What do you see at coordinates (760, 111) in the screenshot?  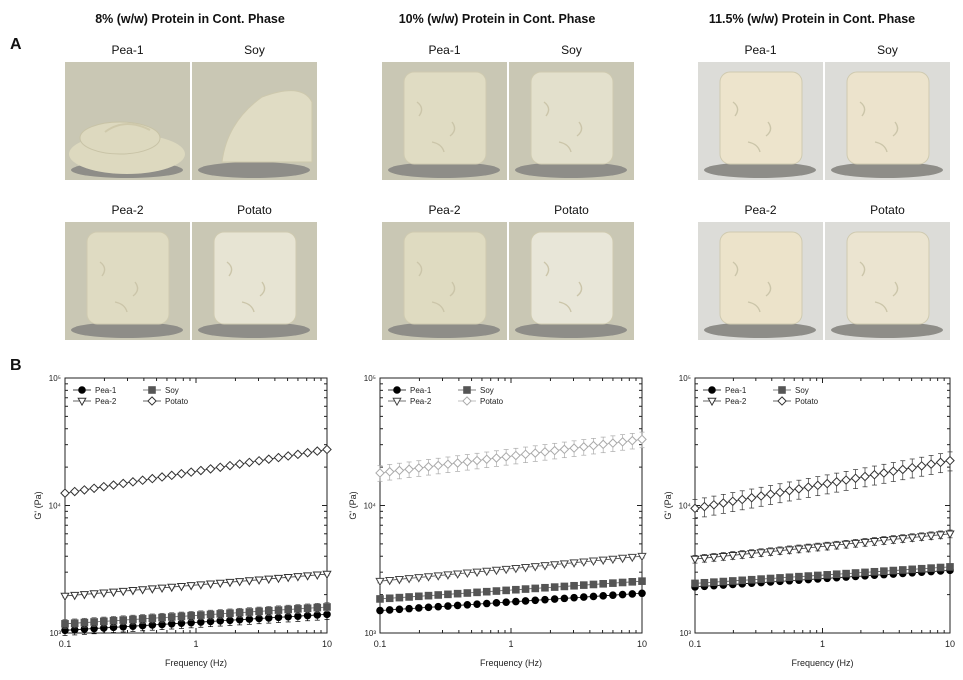 I see `sample-photo-pea-1: Pea-1` at bounding box center [760, 111].